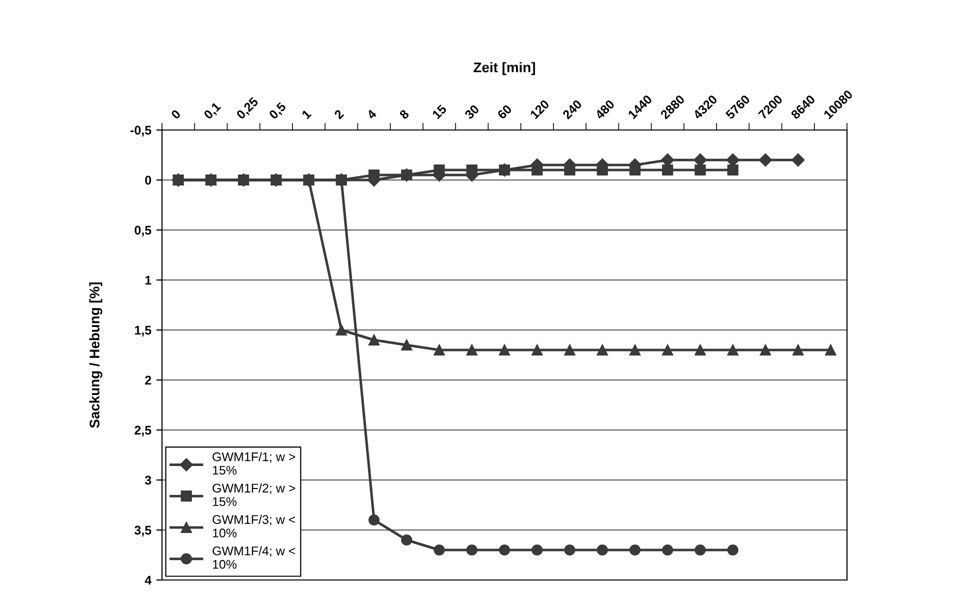  What do you see at coordinates (472, 112) in the screenshot?
I see `x-tick-label: 30` at bounding box center [472, 112].